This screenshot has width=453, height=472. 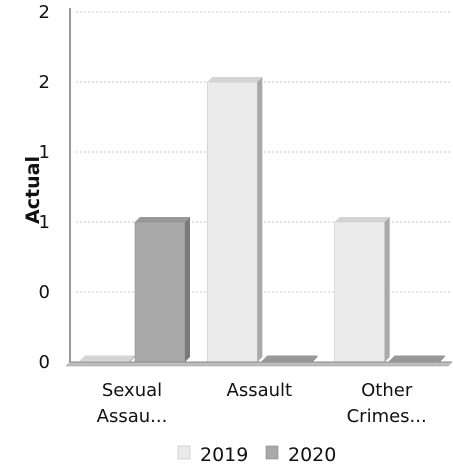 I want to click on x-category-label: Assault, so click(x=260, y=390).